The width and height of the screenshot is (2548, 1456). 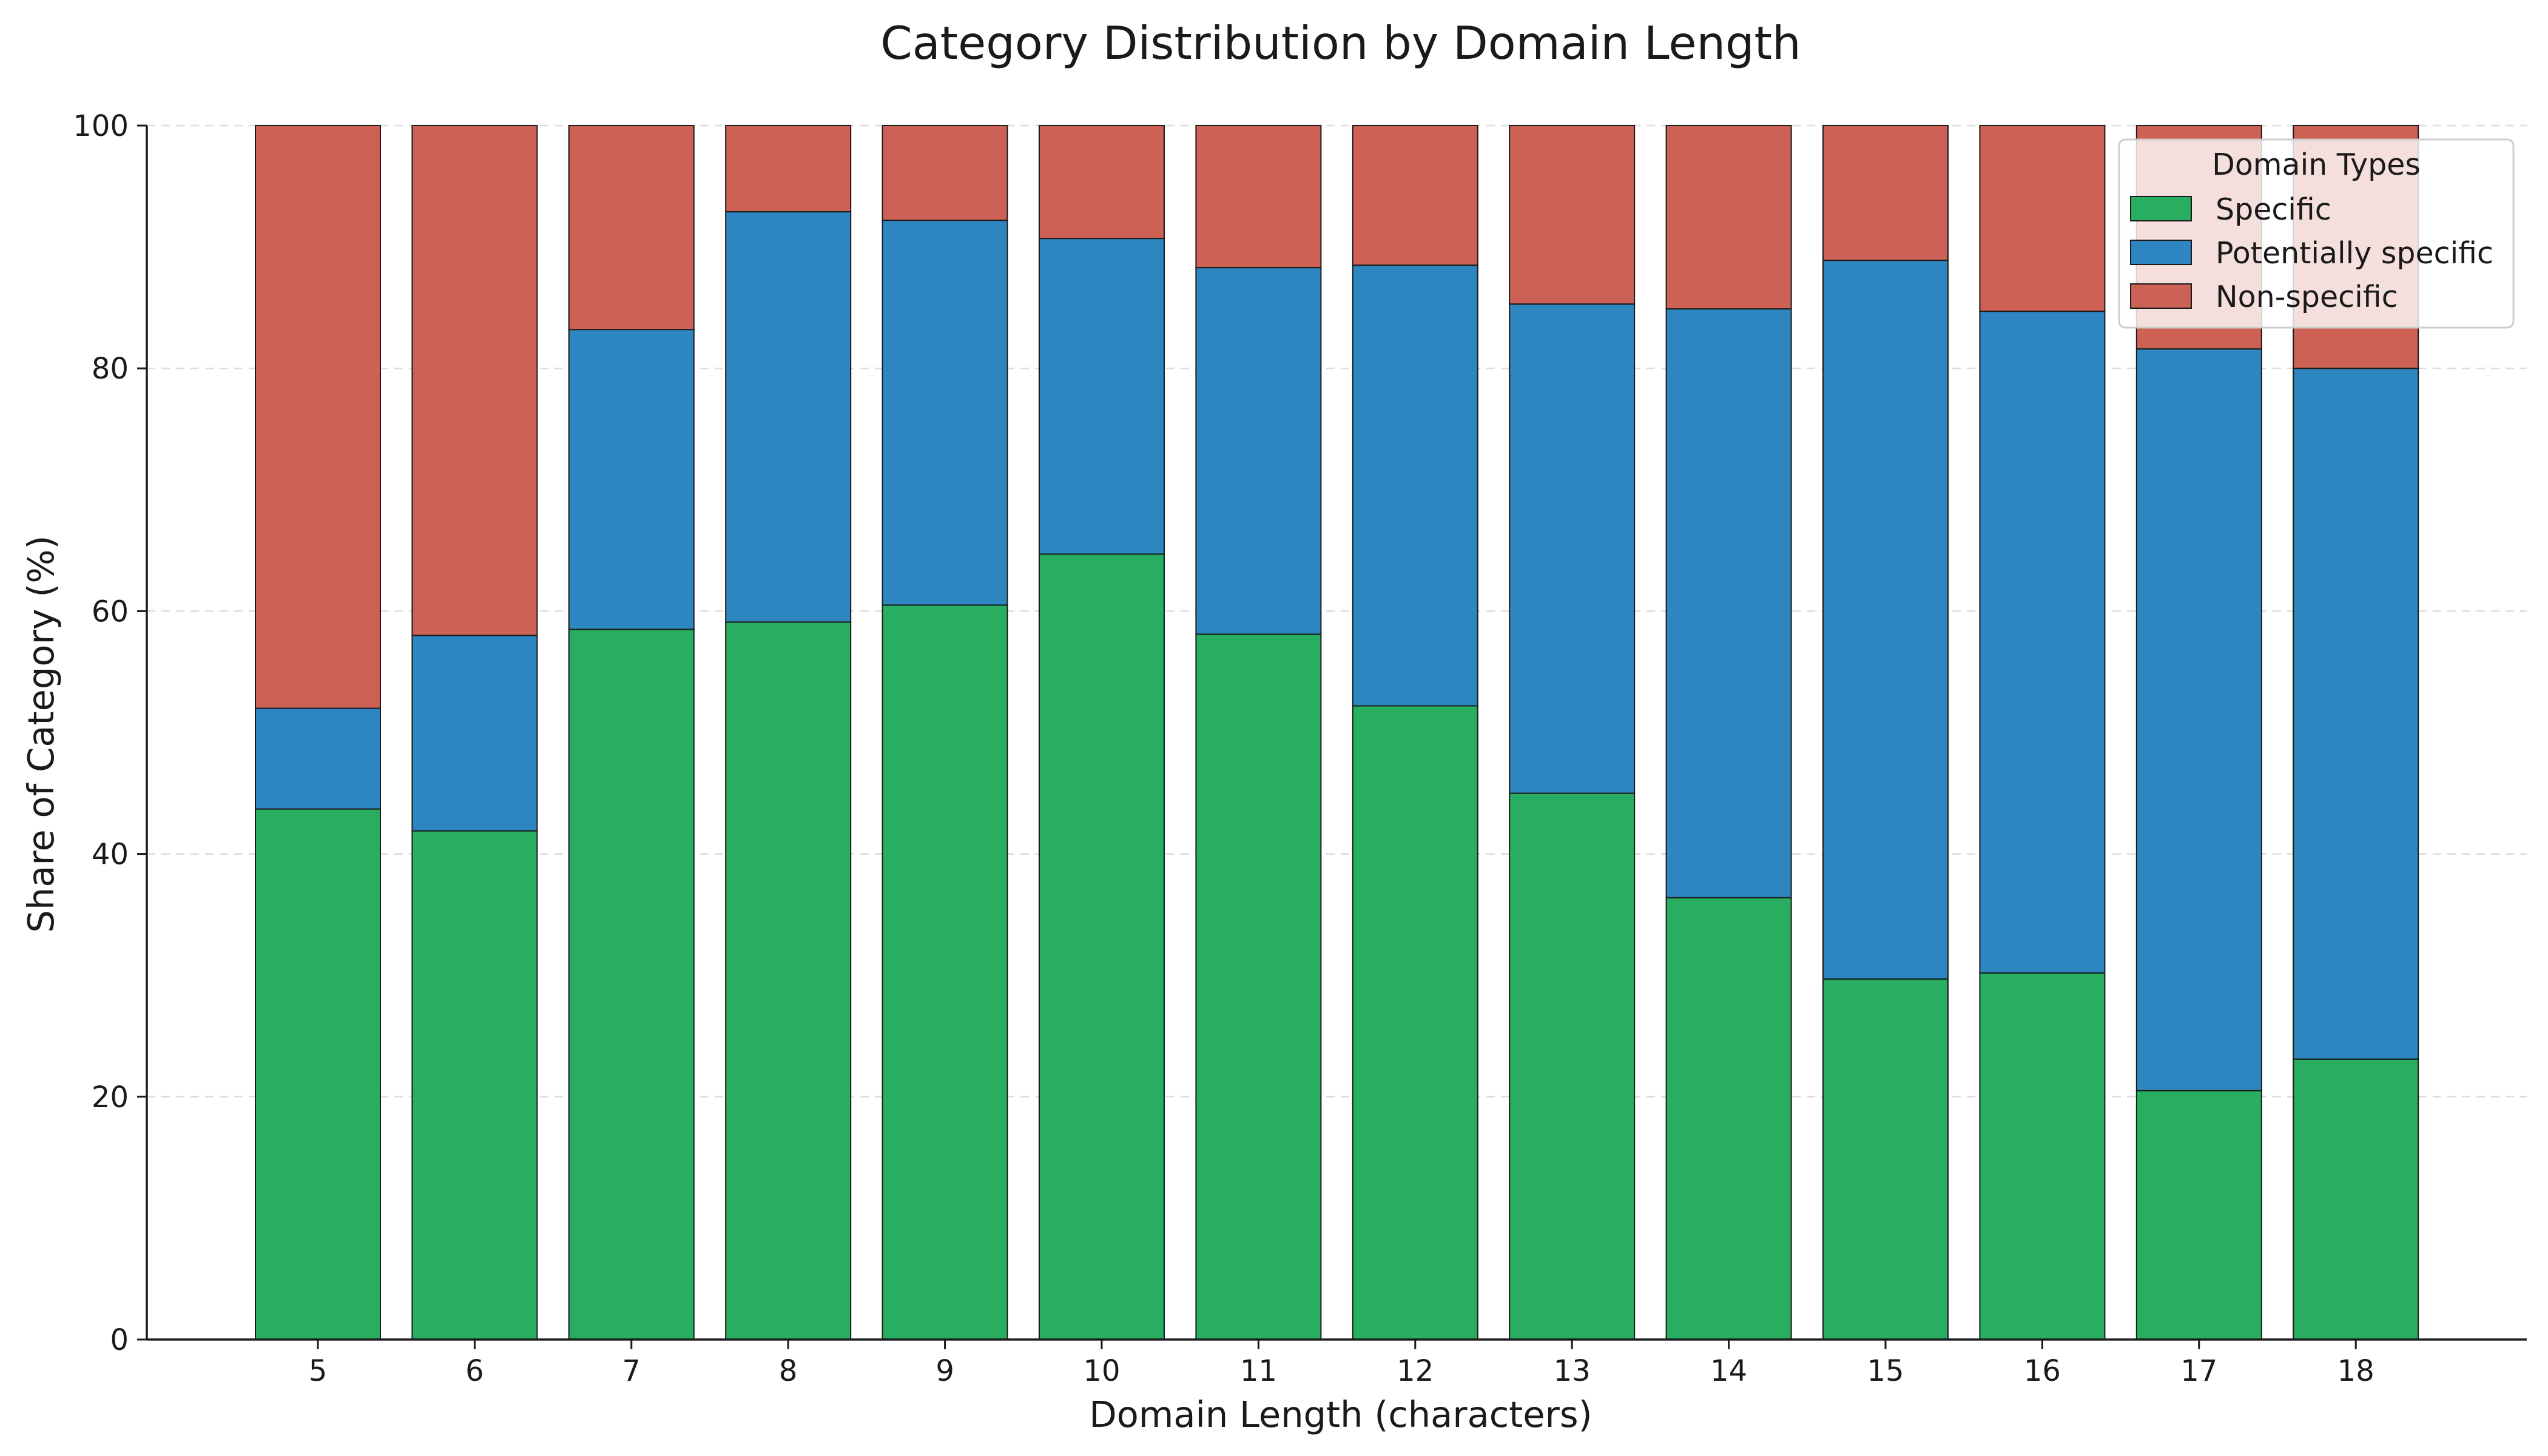 What do you see at coordinates (1572, 1371) in the screenshot?
I see `x-tick-label: 13` at bounding box center [1572, 1371].